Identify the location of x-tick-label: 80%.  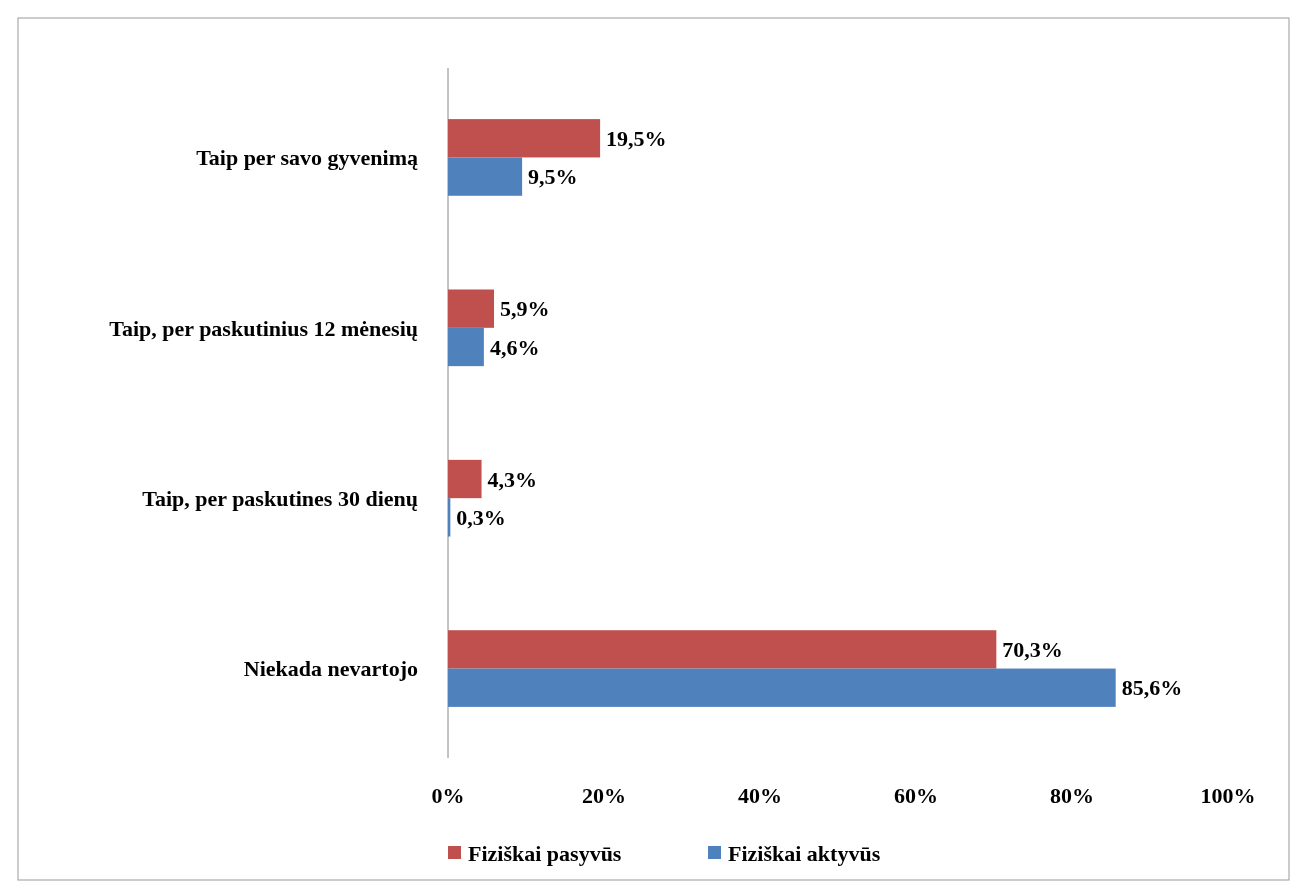
(1072, 795).